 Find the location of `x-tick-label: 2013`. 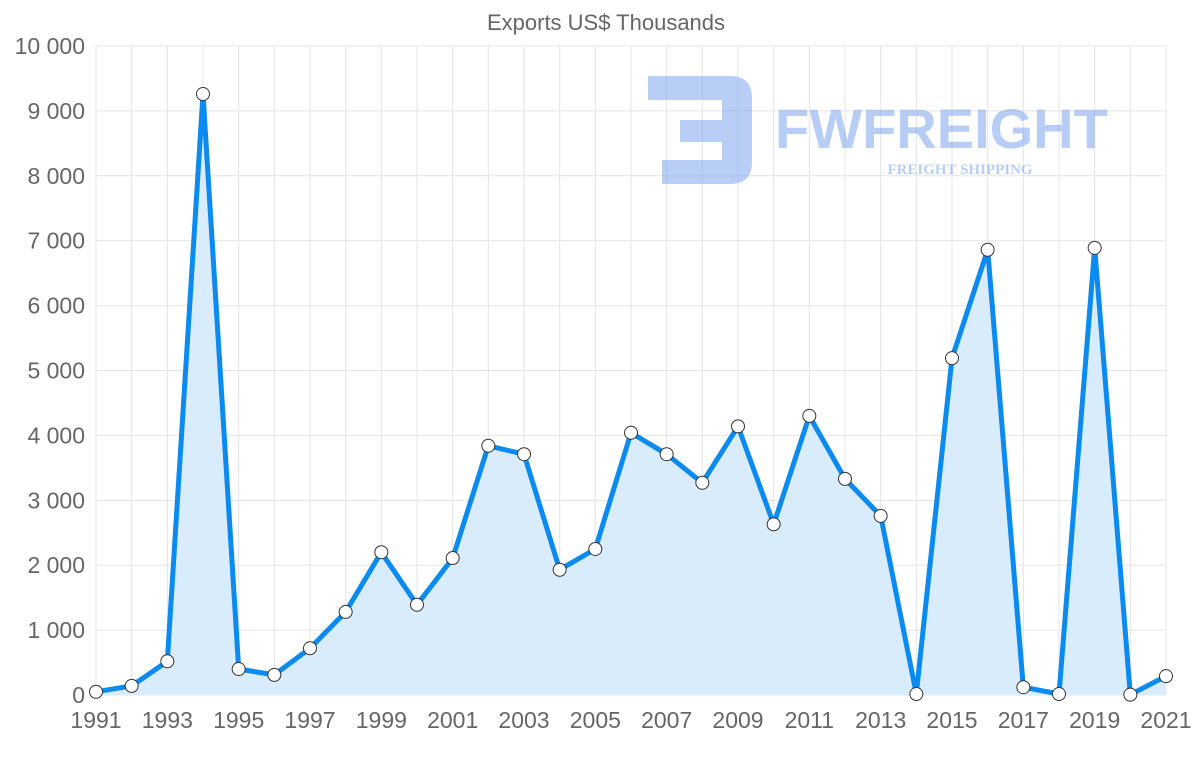

x-tick-label: 2013 is located at coordinates (880, 720).